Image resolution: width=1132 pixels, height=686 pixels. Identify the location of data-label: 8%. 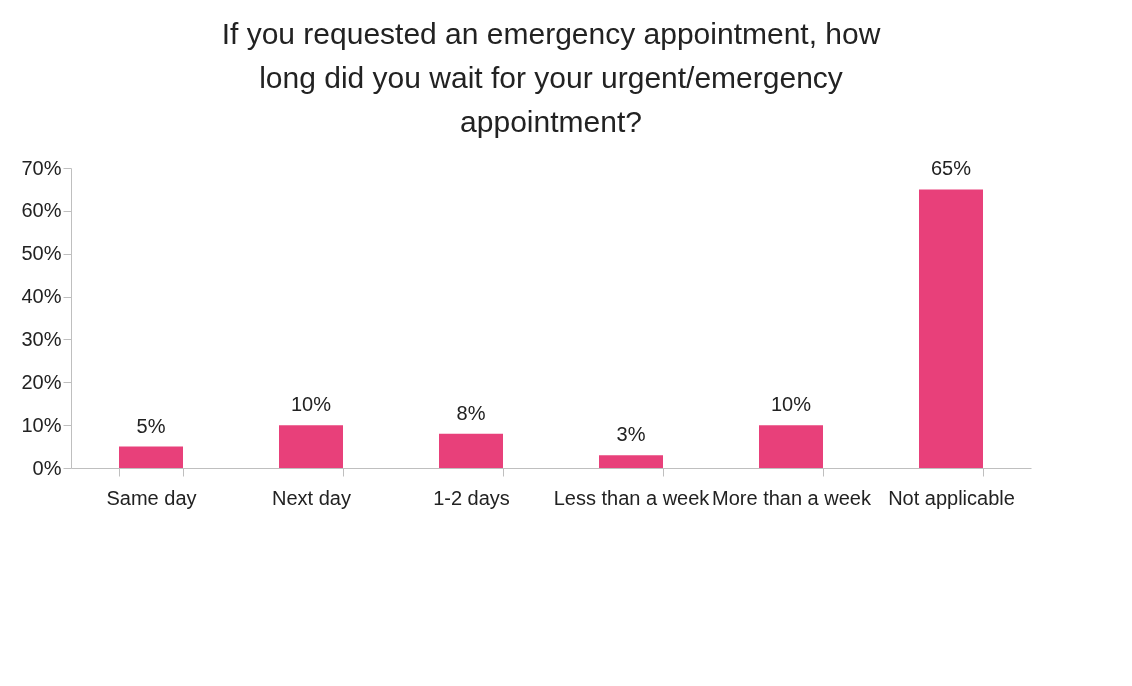
(471, 412).